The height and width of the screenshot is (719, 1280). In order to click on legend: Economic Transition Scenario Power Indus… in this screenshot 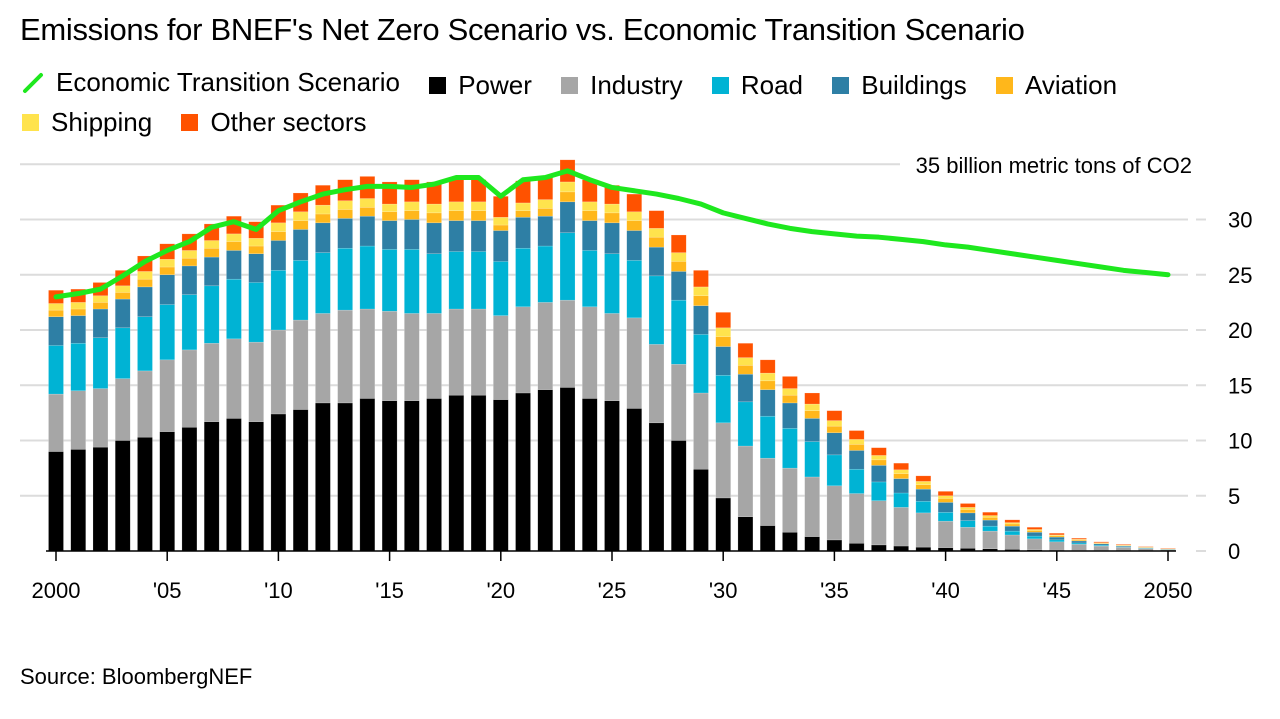, I will do `click(642, 102)`.